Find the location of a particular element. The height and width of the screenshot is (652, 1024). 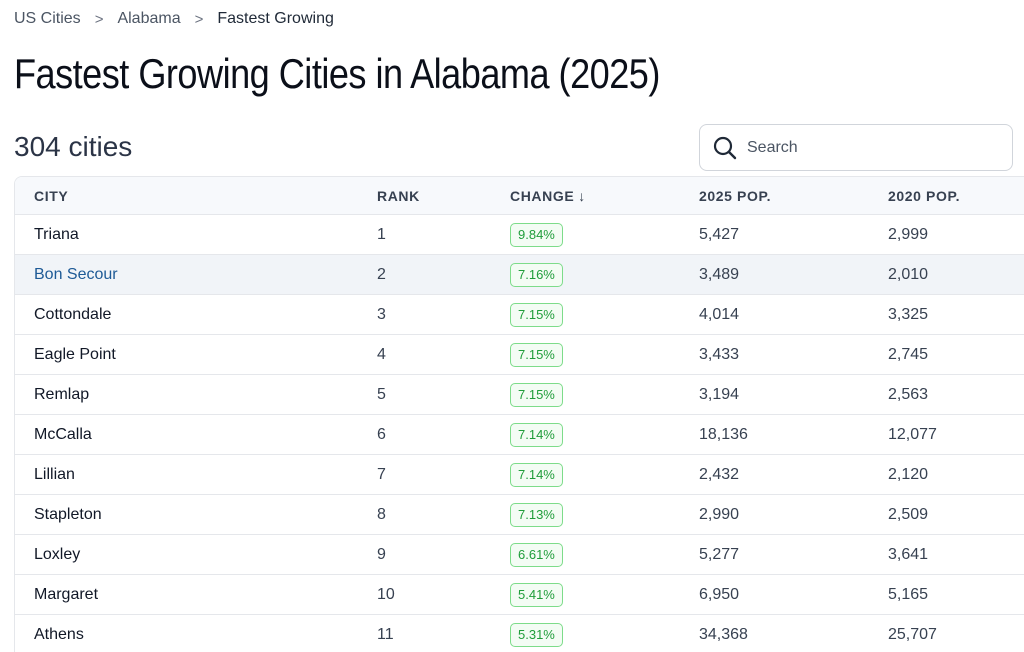

city-rank: 2 is located at coordinates (381, 274).